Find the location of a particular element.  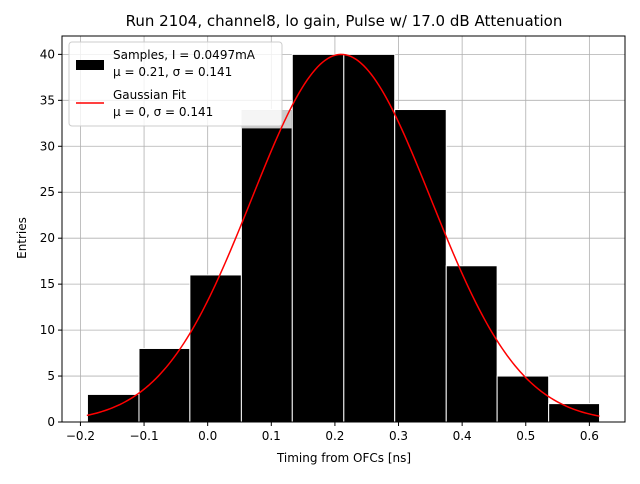

x-tick-label: 0.1 is located at coordinates (271, 436).